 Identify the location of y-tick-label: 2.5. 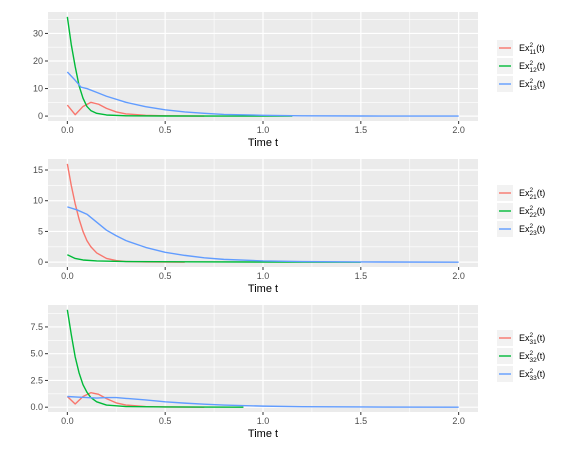
(36, 380).